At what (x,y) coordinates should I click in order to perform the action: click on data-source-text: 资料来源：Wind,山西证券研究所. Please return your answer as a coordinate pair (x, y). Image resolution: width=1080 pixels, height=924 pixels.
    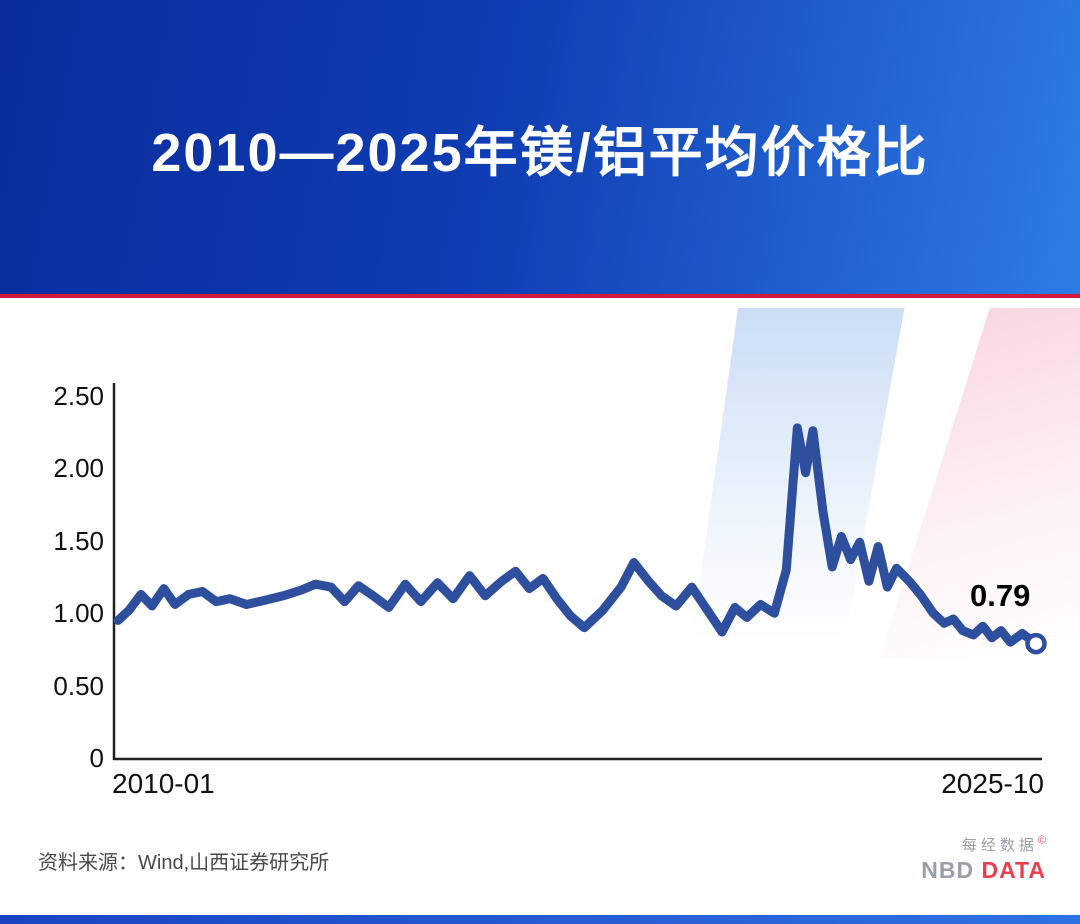
    Looking at the image, I should click on (184, 863).